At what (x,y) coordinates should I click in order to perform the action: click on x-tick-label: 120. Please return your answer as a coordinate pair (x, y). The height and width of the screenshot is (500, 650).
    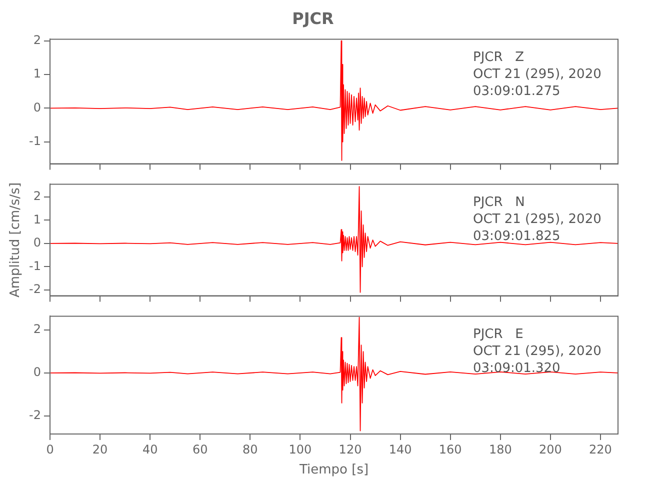
    Looking at the image, I should click on (350, 449).